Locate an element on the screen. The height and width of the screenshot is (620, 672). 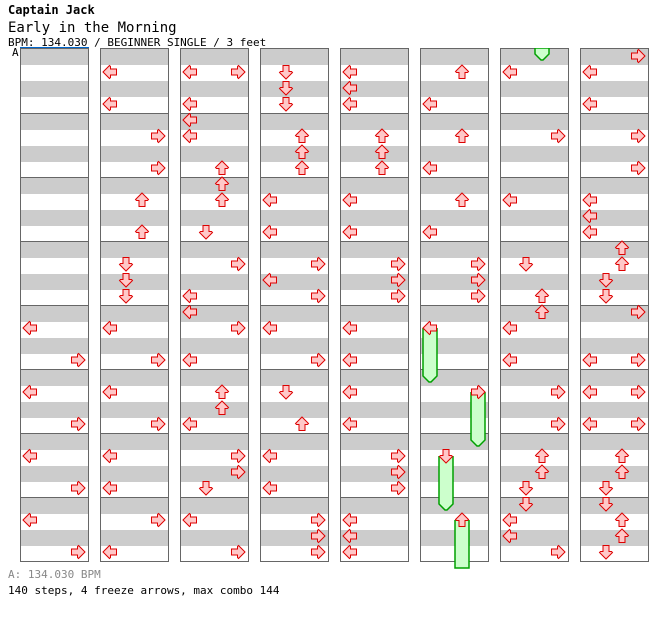
song-title: Early in the Morning is located at coordinates (92, 28).